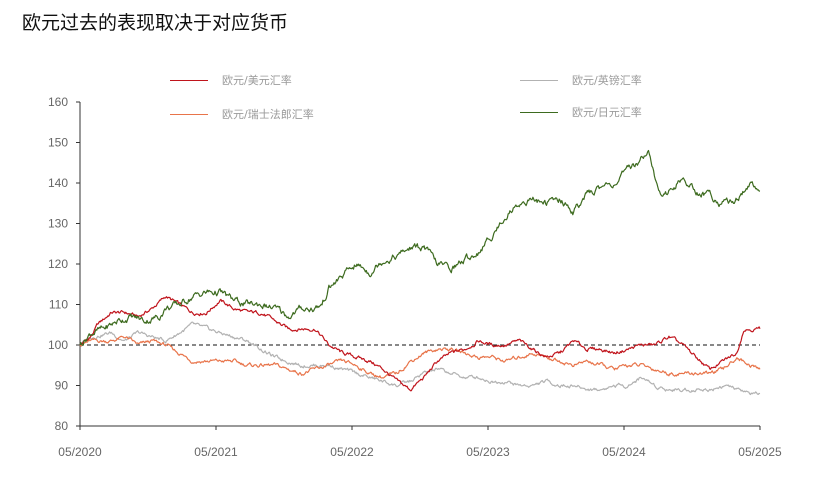  What do you see at coordinates (760, 452) in the screenshot?
I see `x-tick-label: 05/2025` at bounding box center [760, 452].